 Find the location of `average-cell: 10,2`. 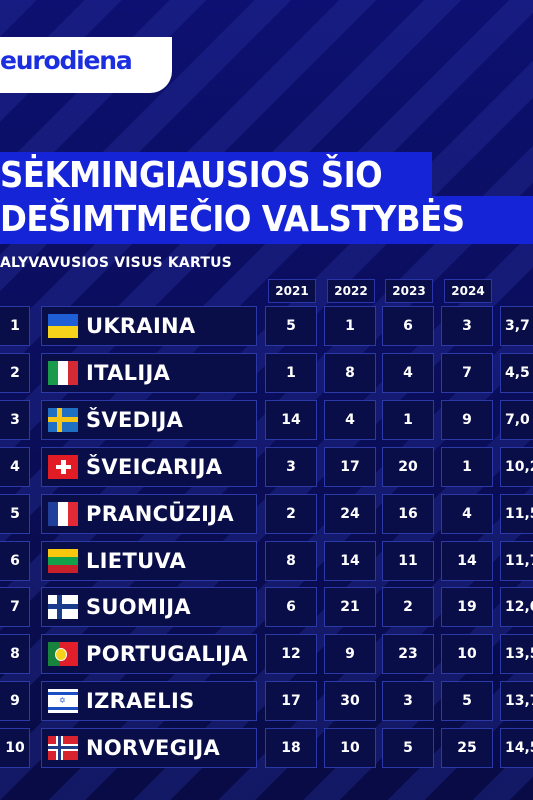

average-cell: 10,2 is located at coordinates (516, 467).